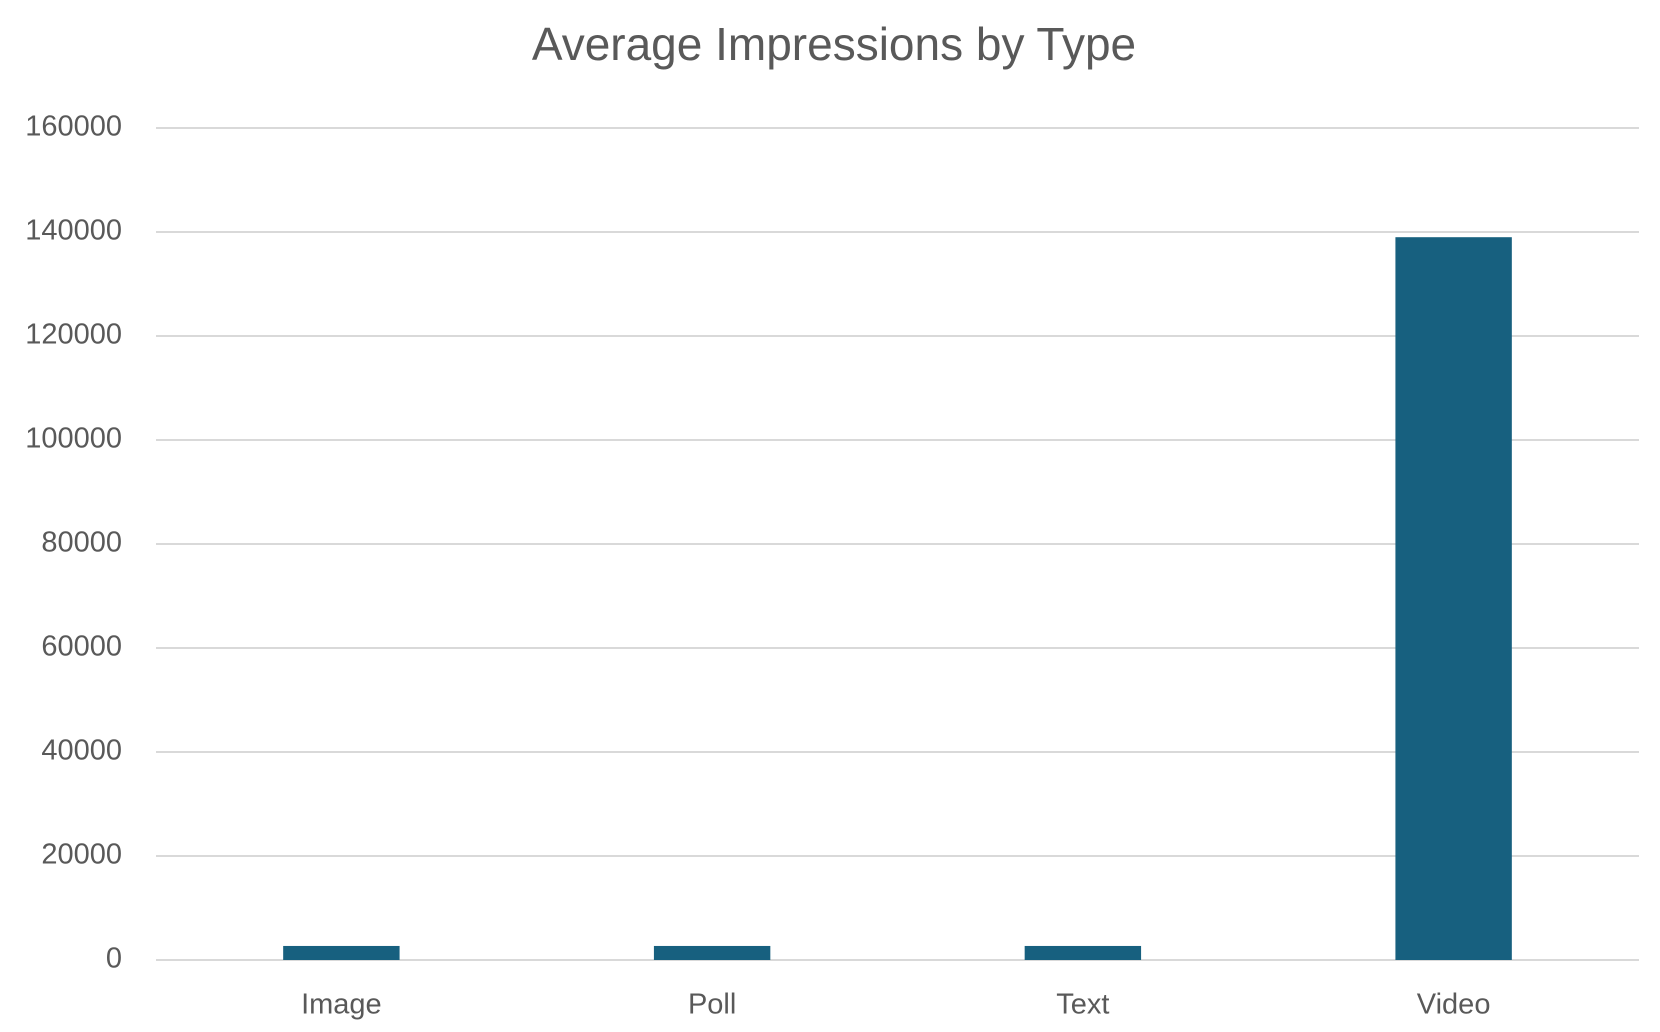  I want to click on y-tick-label: 0, so click(114, 959).